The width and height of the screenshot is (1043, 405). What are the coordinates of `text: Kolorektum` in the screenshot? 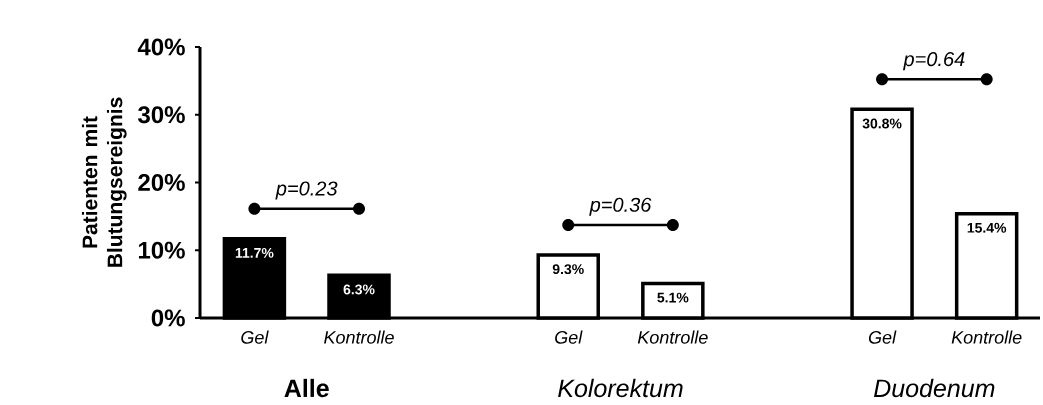 It's located at (620, 388).